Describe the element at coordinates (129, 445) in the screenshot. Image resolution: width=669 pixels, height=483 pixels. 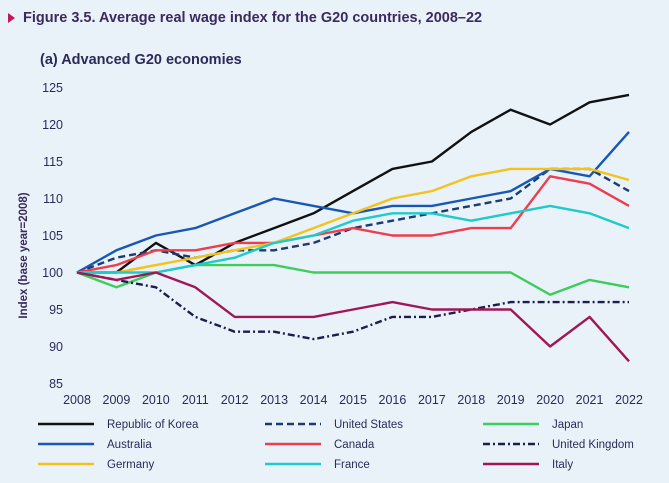
I see `legend-label: Australia` at that location.